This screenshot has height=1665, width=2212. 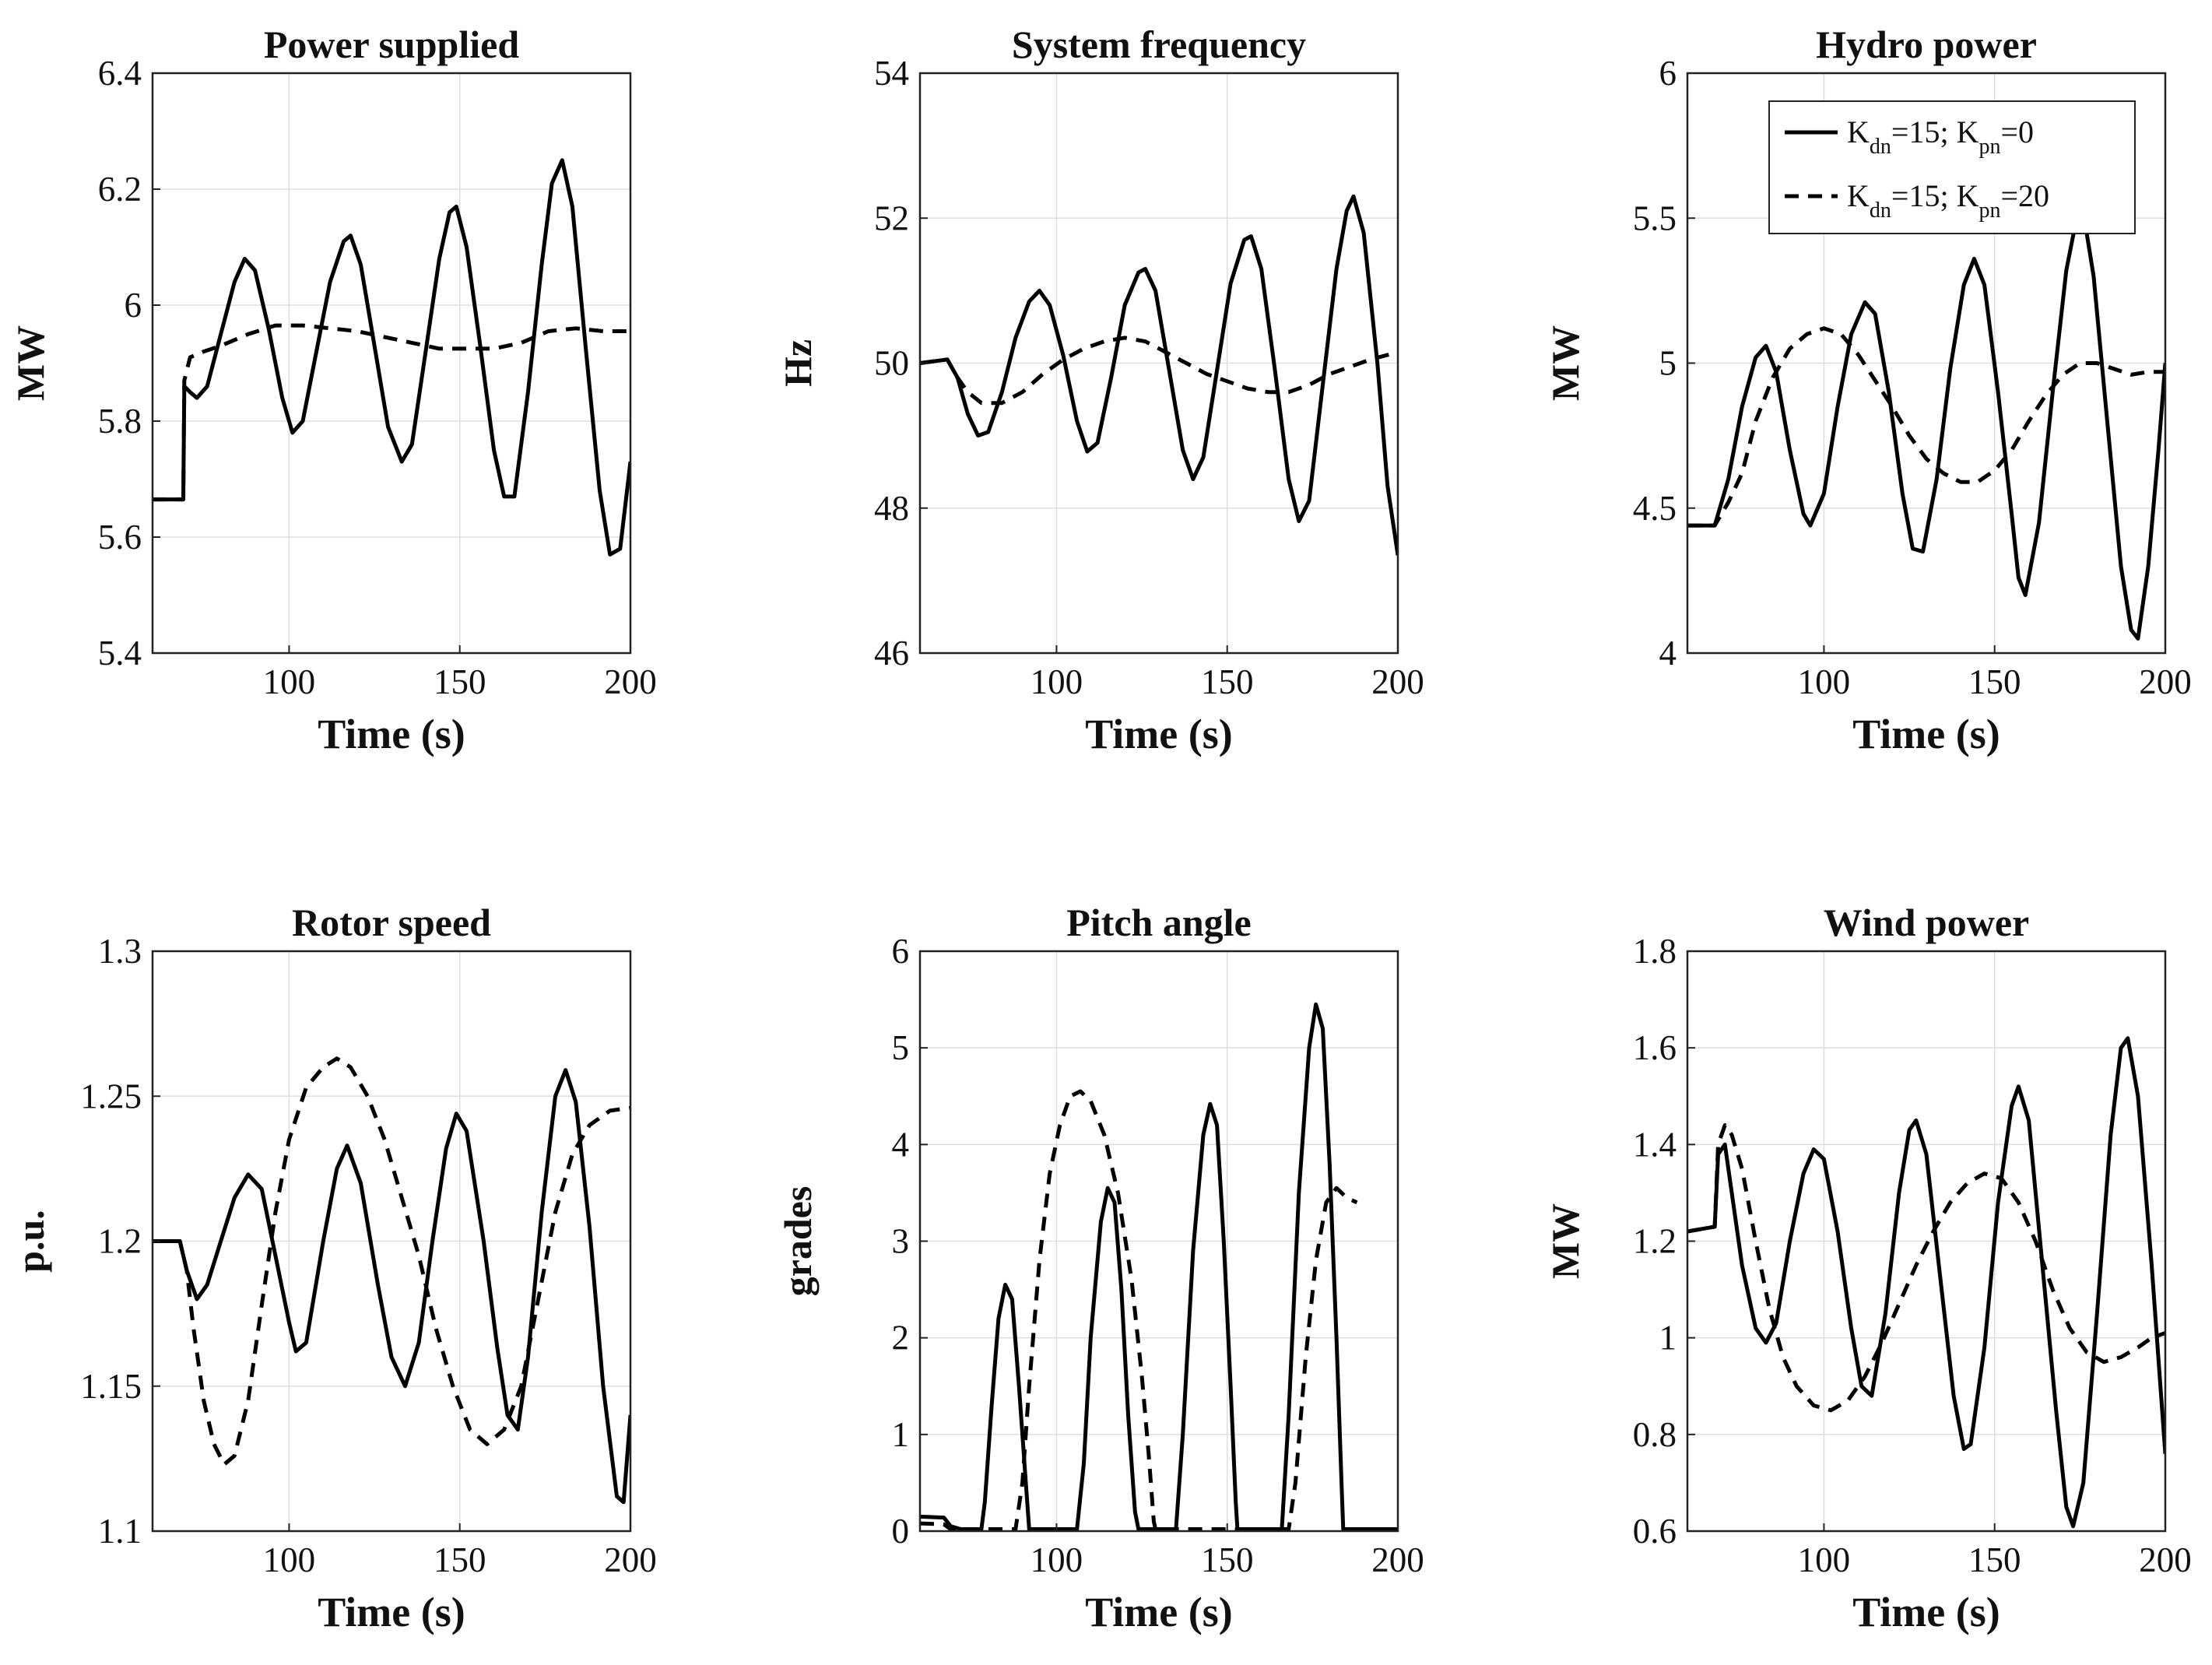 I want to click on y-tick-label: 1.3, so click(x=120, y=951).